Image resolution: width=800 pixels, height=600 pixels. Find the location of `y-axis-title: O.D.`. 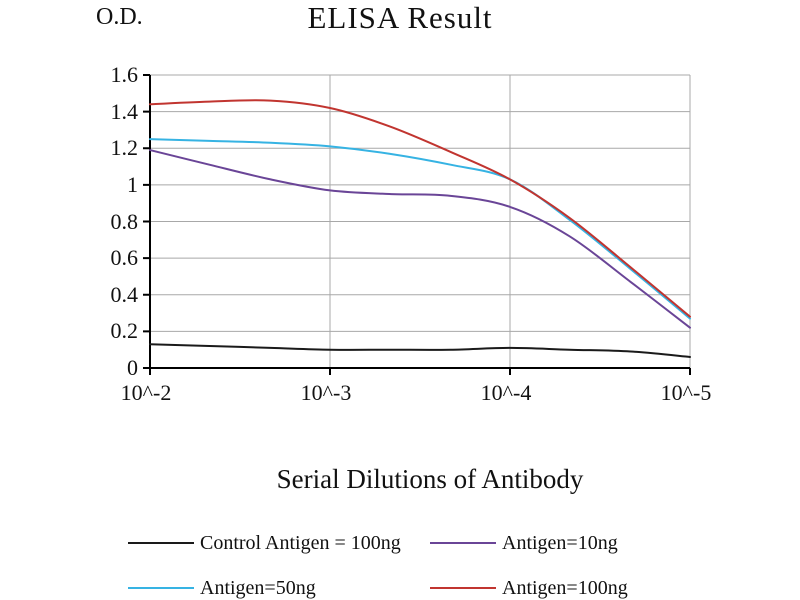

y-axis-title: O.D. is located at coordinates (119, 17).